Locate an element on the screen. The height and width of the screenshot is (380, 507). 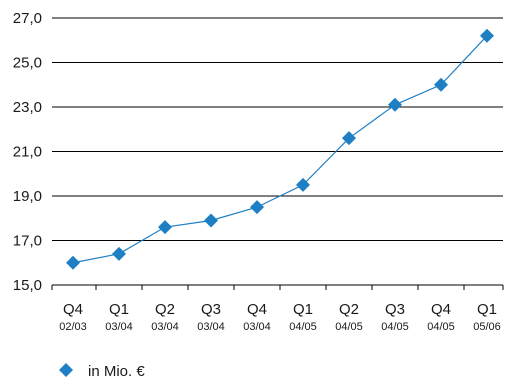
legend: in Mio. € is located at coordinates (102, 371).